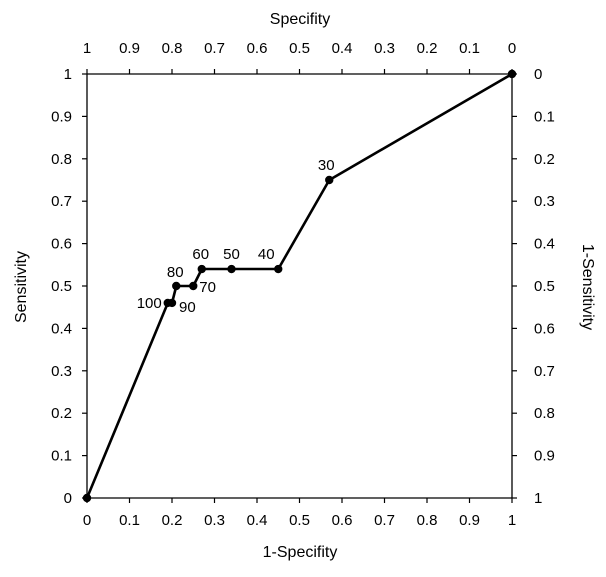 The width and height of the screenshot is (606, 577). I want to click on top-tick-label: 0.2, so click(427, 48).